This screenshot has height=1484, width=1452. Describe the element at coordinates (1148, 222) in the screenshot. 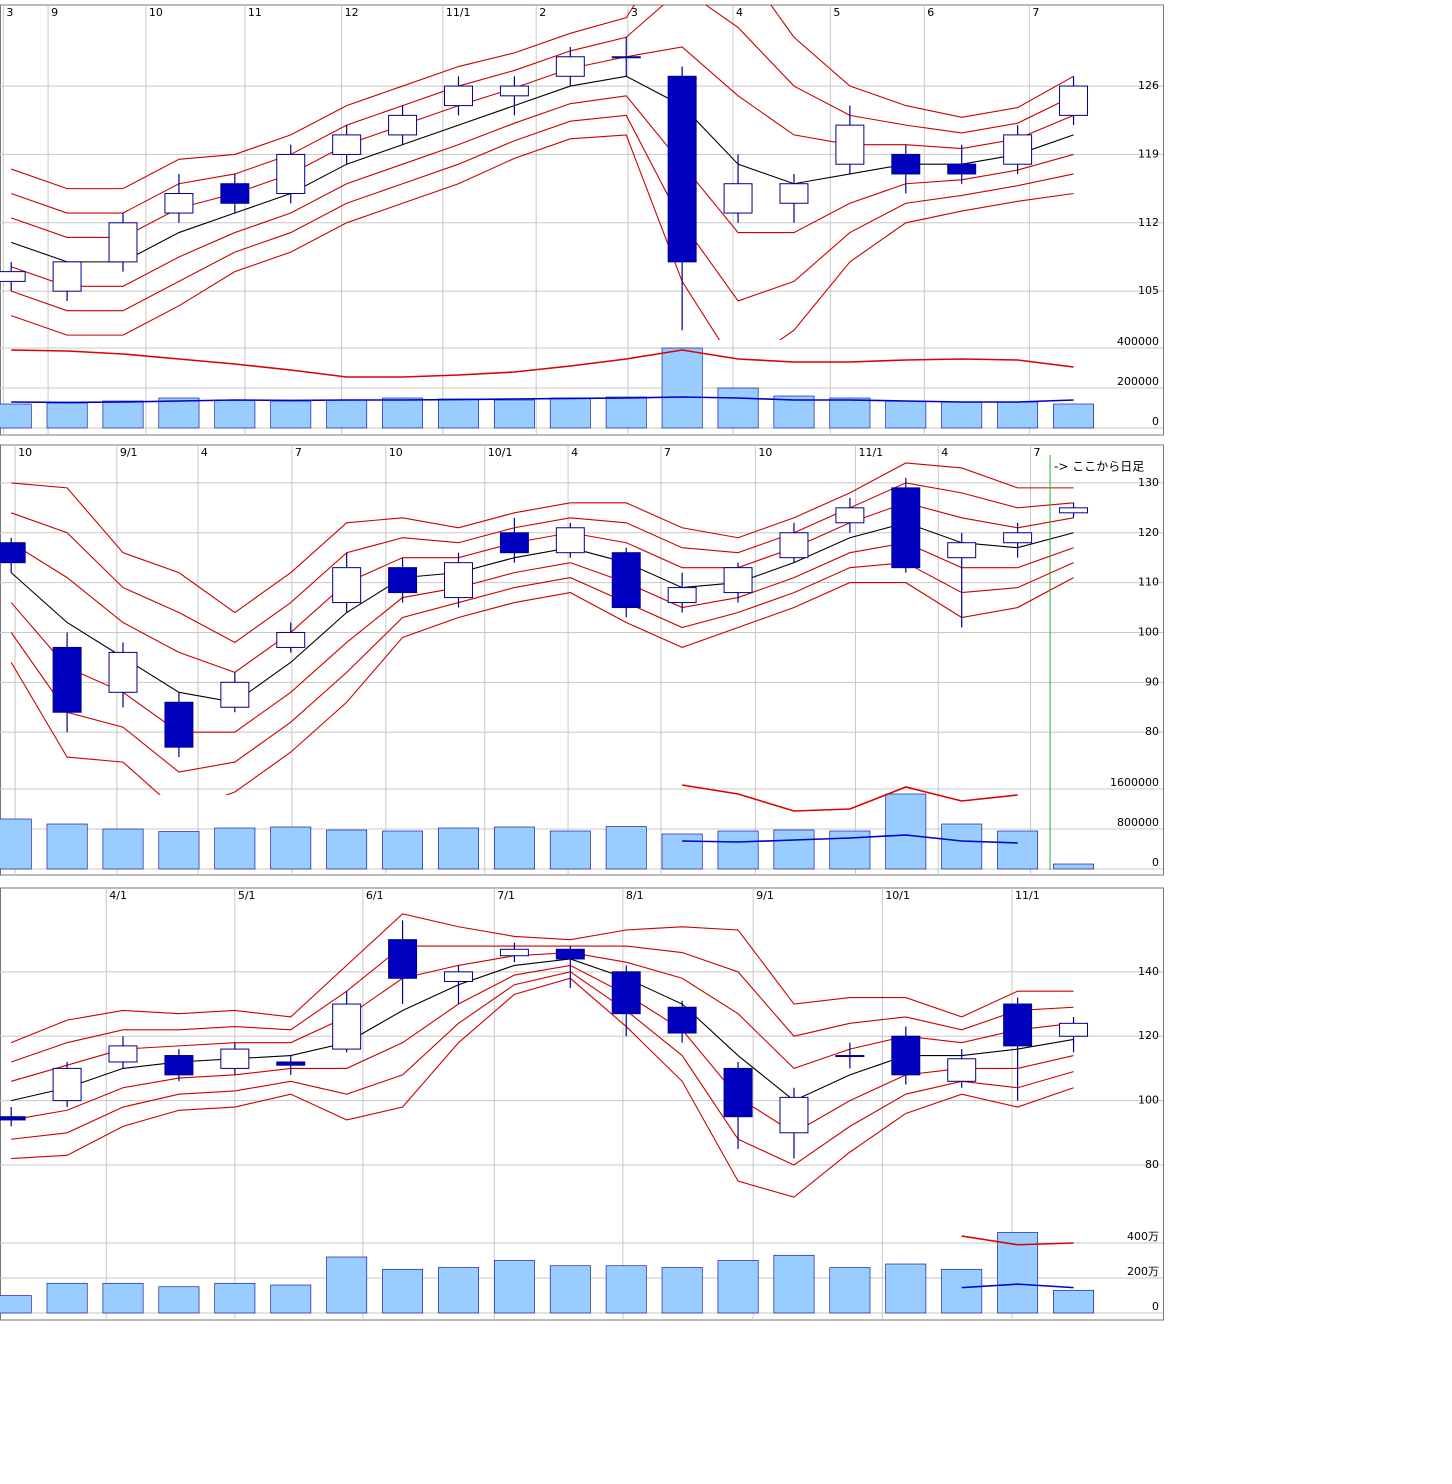

I see `y-tick-label: 112` at that location.